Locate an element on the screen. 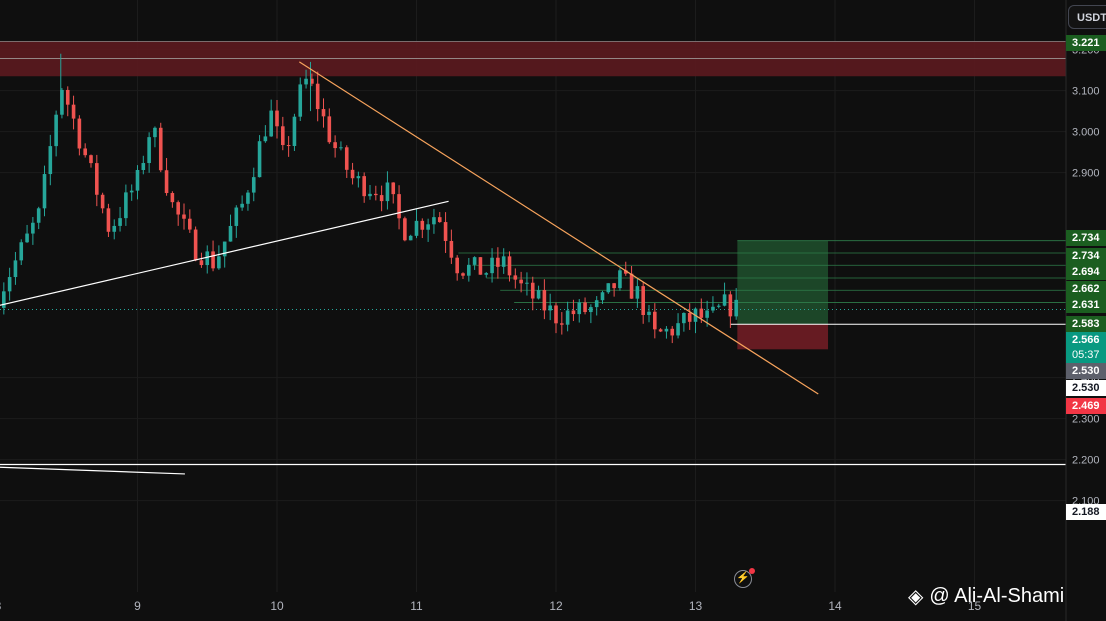  price-tag-white: 2.188 is located at coordinates (1086, 512).